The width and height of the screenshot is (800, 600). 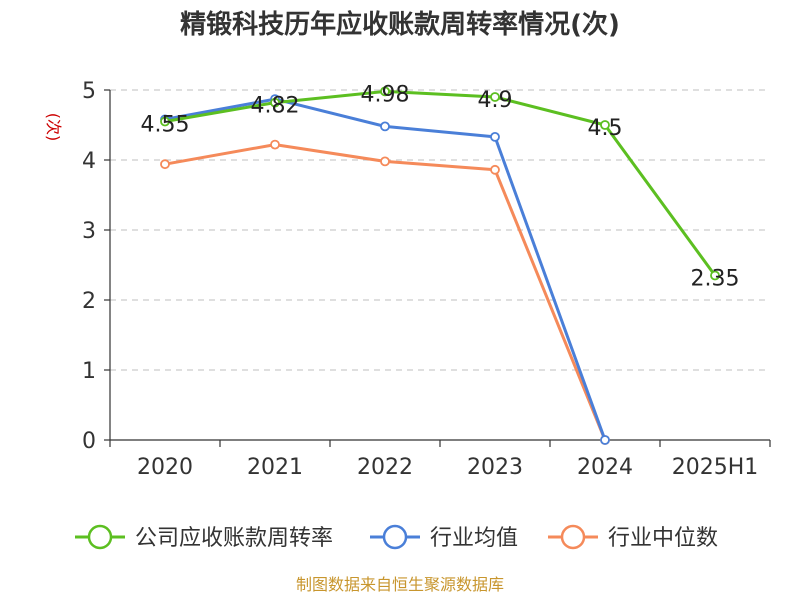 I want to click on data-label: 2.35, so click(x=715, y=279).